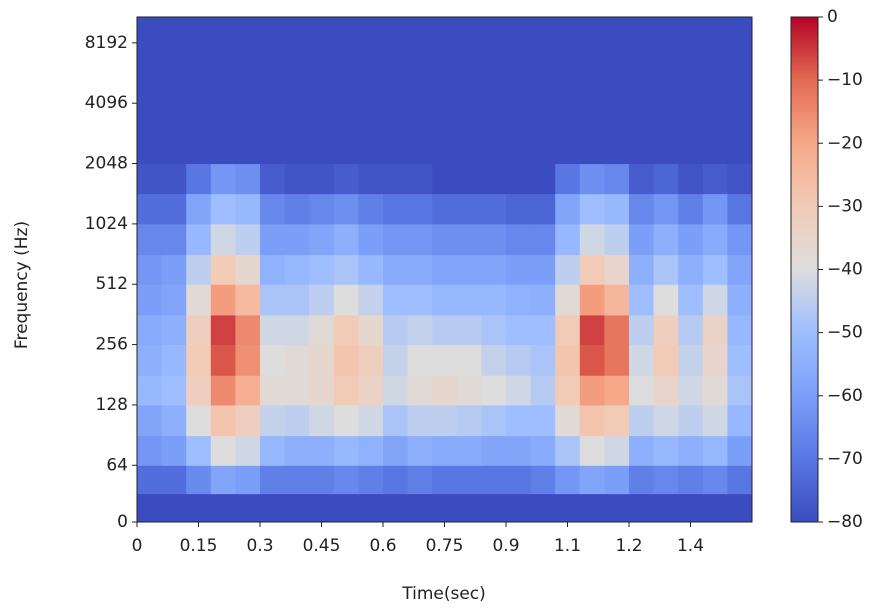  What do you see at coordinates (445, 546) in the screenshot?
I see `x-tick-label: 0.75` at bounding box center [445, 546].